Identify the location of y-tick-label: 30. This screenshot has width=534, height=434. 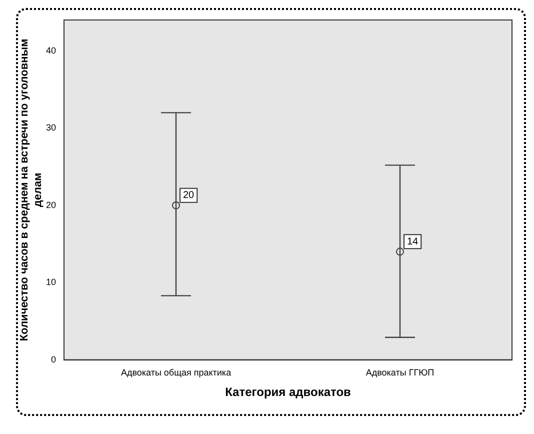
(51, 127).